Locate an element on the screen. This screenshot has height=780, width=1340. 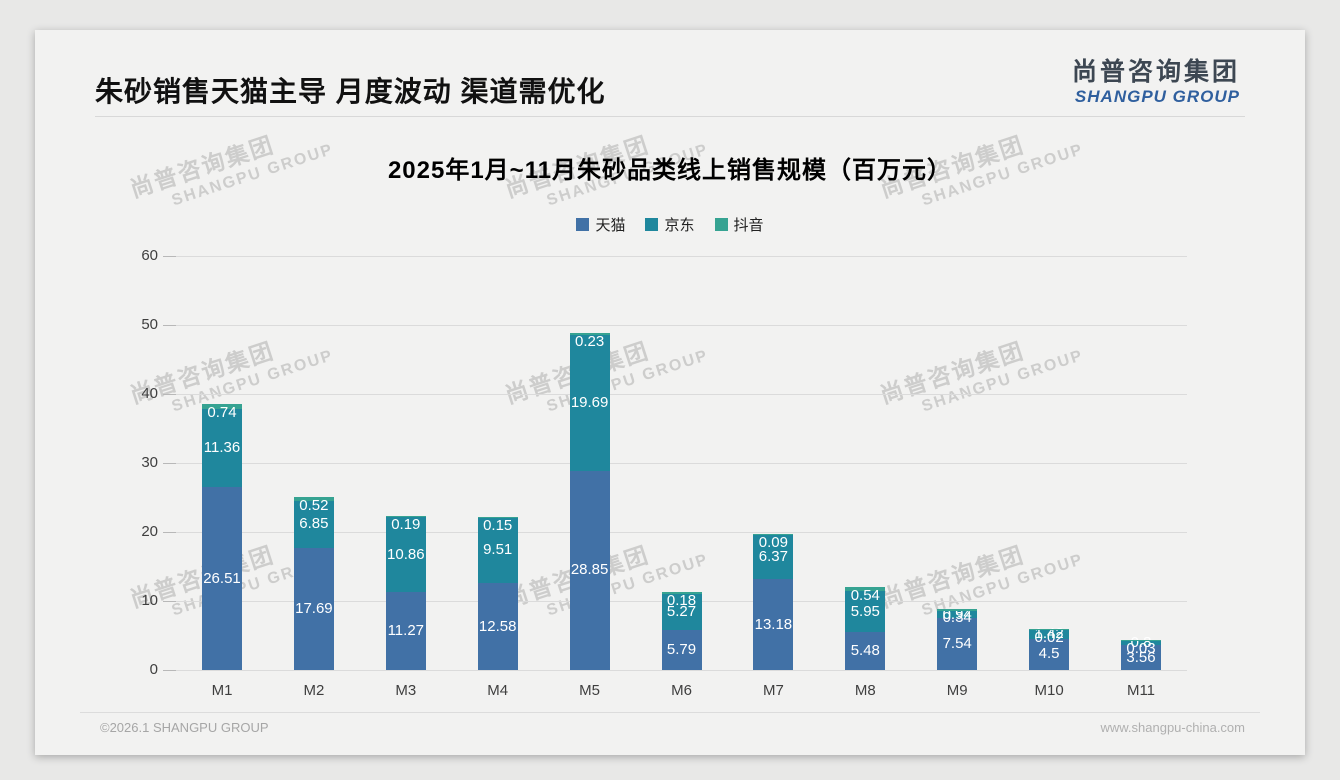
bar-segment-M6-京东 is located at coordinates (681, 612).